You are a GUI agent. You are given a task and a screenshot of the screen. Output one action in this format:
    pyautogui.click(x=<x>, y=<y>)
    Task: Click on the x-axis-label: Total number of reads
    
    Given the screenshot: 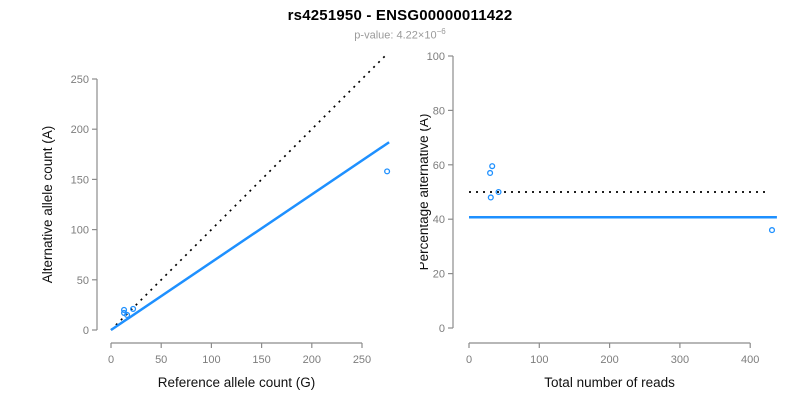 What is the action you would take?
    pyautogui.click(x=609, y=382)
    